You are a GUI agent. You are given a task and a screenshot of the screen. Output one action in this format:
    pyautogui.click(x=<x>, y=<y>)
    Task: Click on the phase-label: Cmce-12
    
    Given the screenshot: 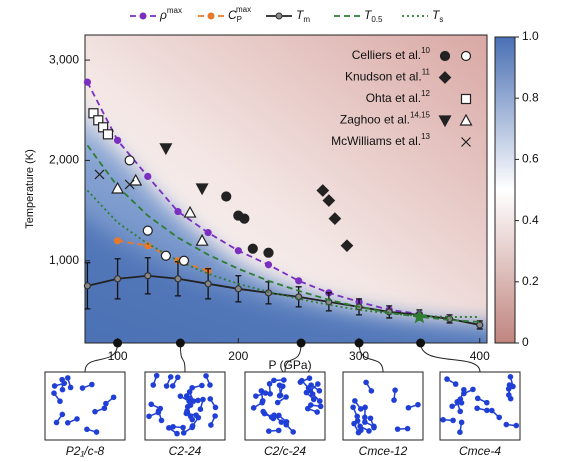 What is the action you would take?
    pyautogui.click(x=383, y=451)
    